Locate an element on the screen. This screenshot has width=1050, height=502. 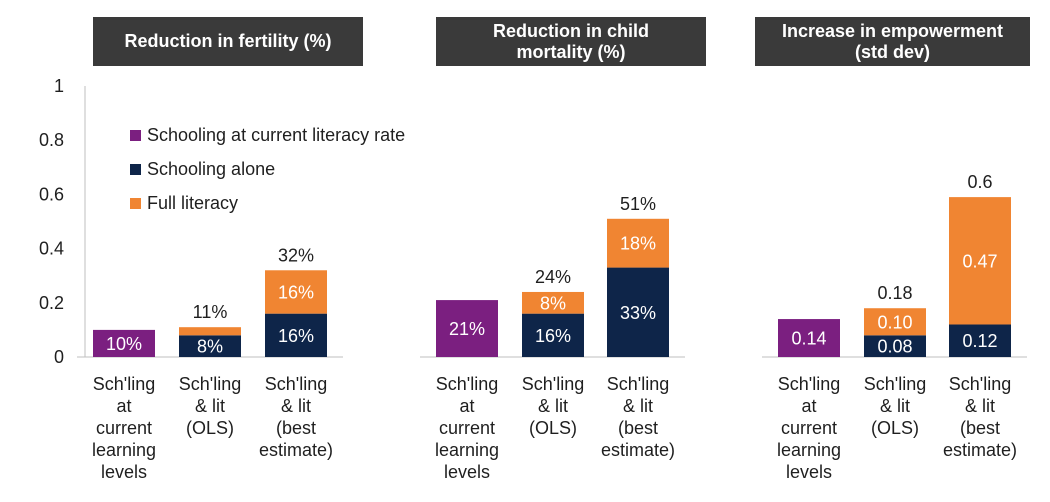
bar-total-label: 0.6 is located at coordinates (979, 182).